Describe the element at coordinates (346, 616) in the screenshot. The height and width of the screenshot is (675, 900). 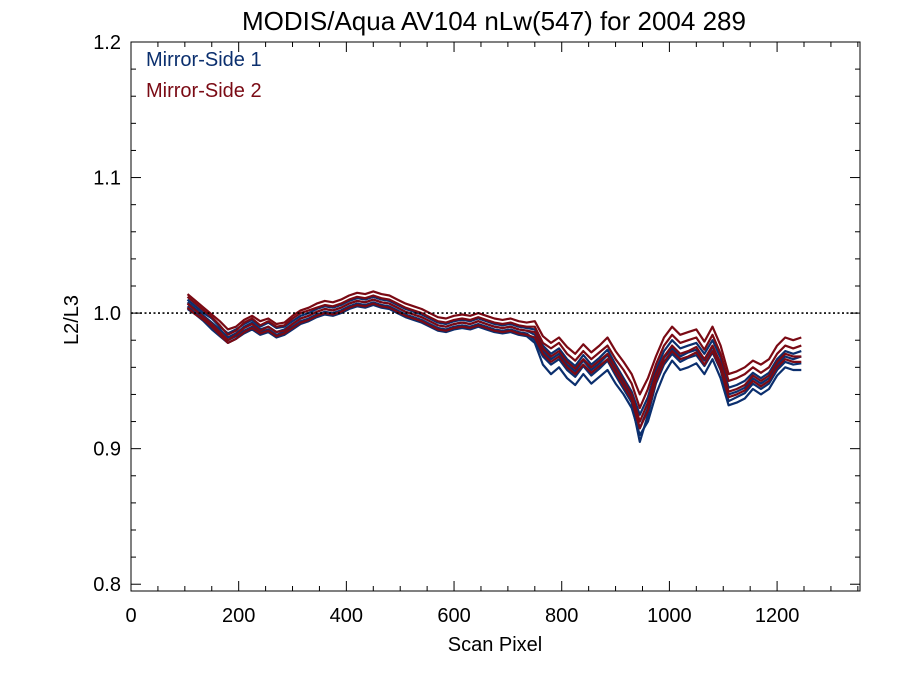
I see `x-tick-label: 400` at that location.